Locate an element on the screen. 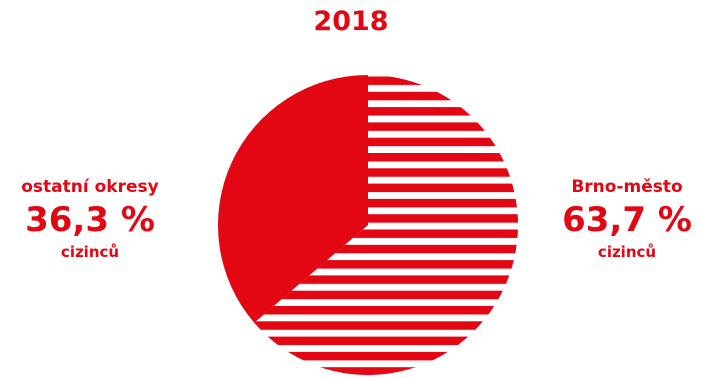  slice-name-brno: Brno-město is located at coordinates (627, 187).